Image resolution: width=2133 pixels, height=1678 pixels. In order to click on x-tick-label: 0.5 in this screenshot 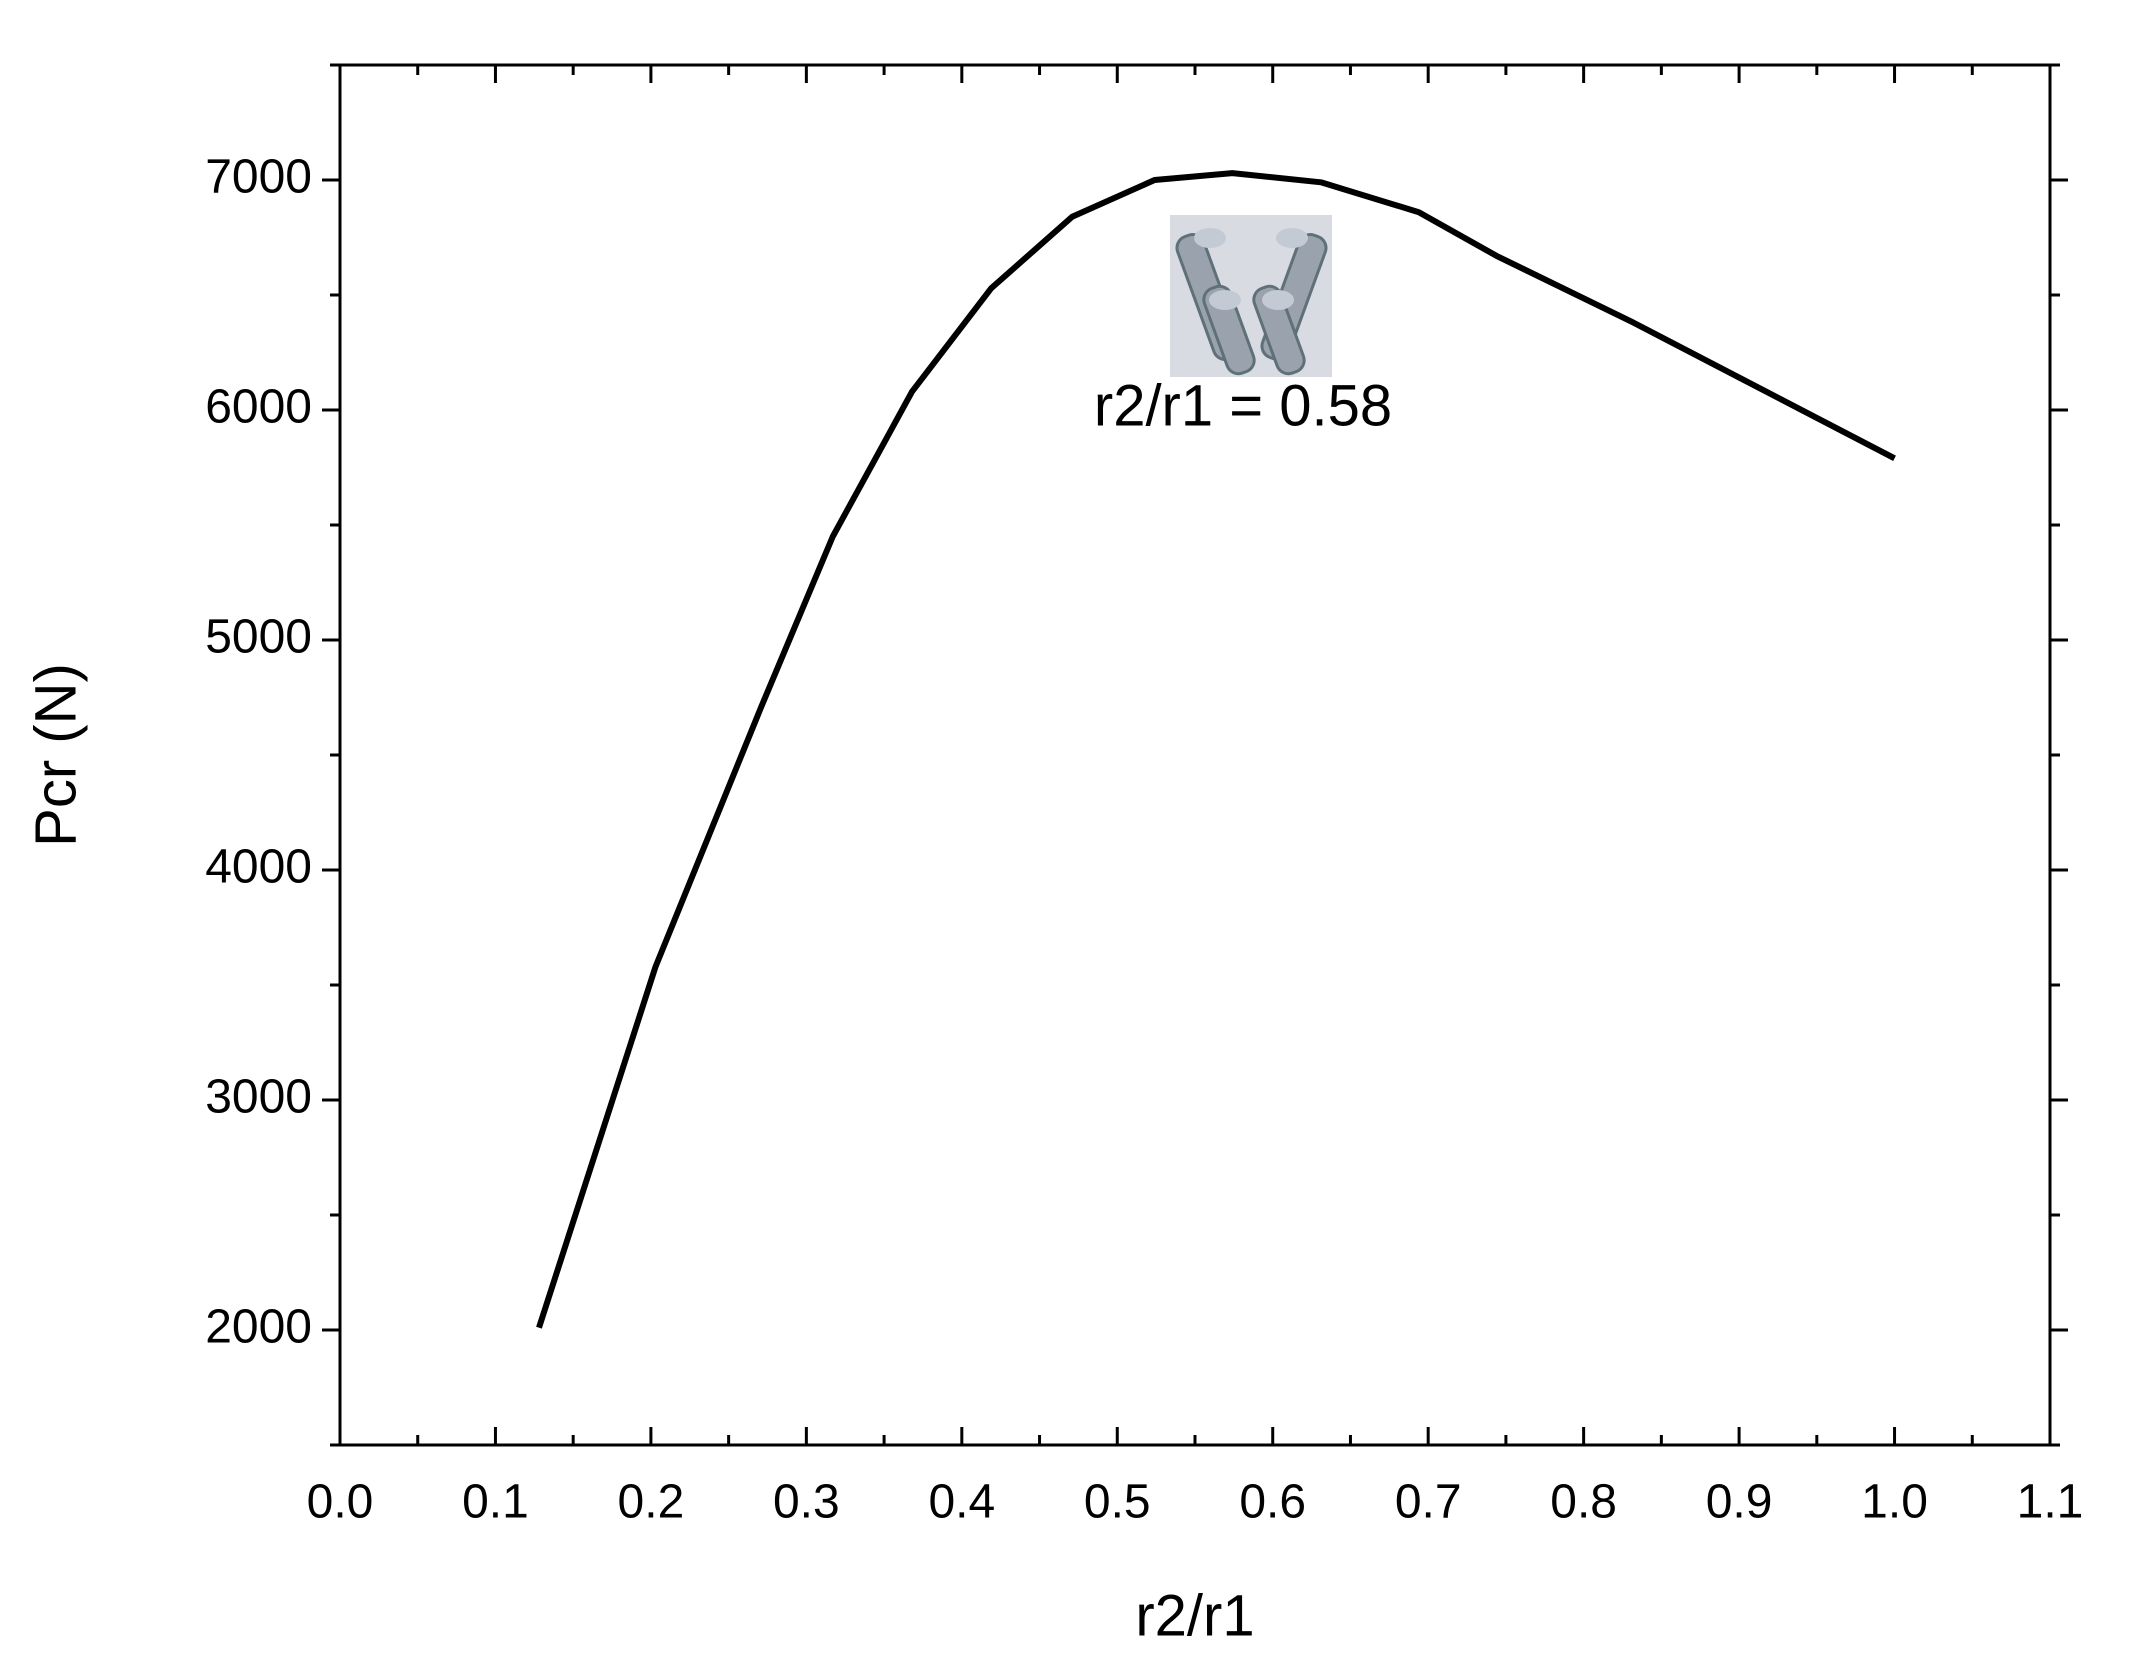, I will do `click(1117, 1502)`.